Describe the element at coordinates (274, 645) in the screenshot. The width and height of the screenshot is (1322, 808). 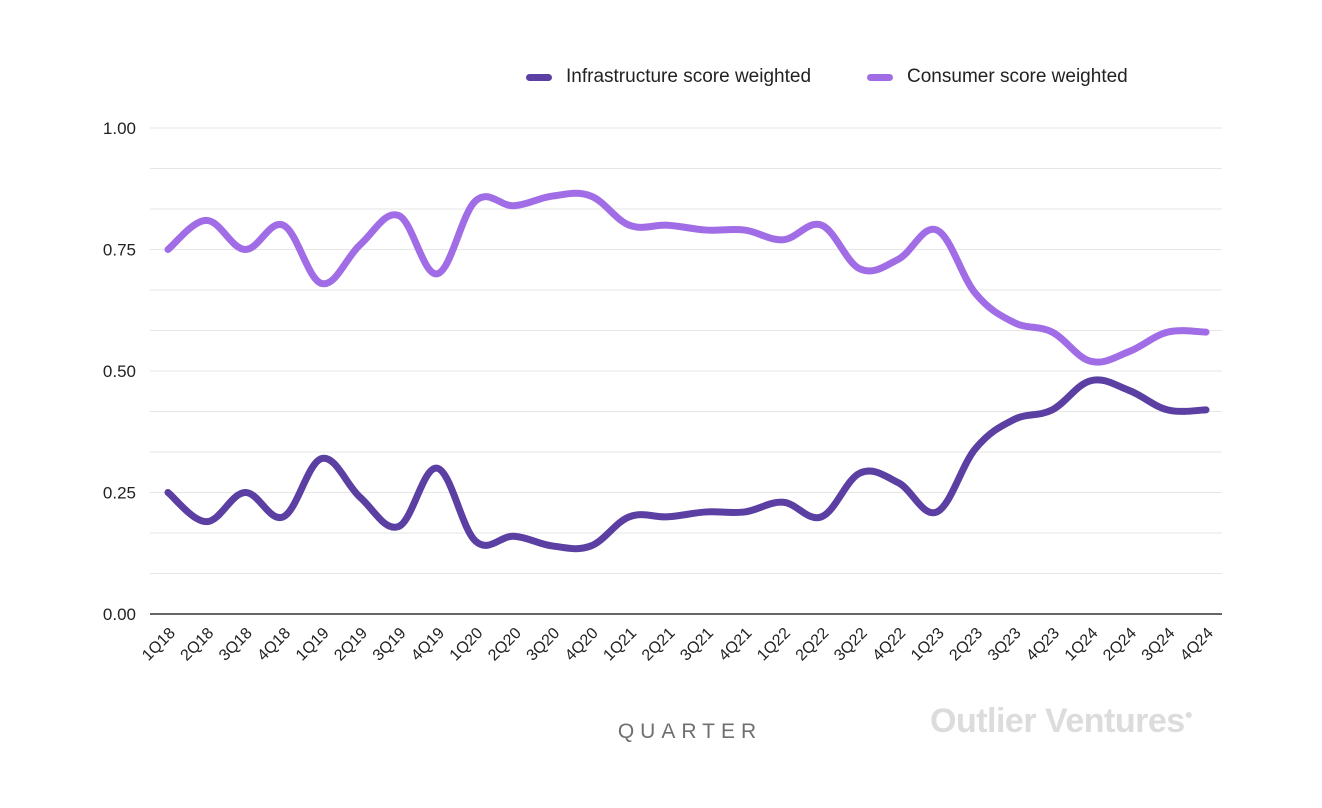
I see `x-tick-label: 4Q18` at that location.